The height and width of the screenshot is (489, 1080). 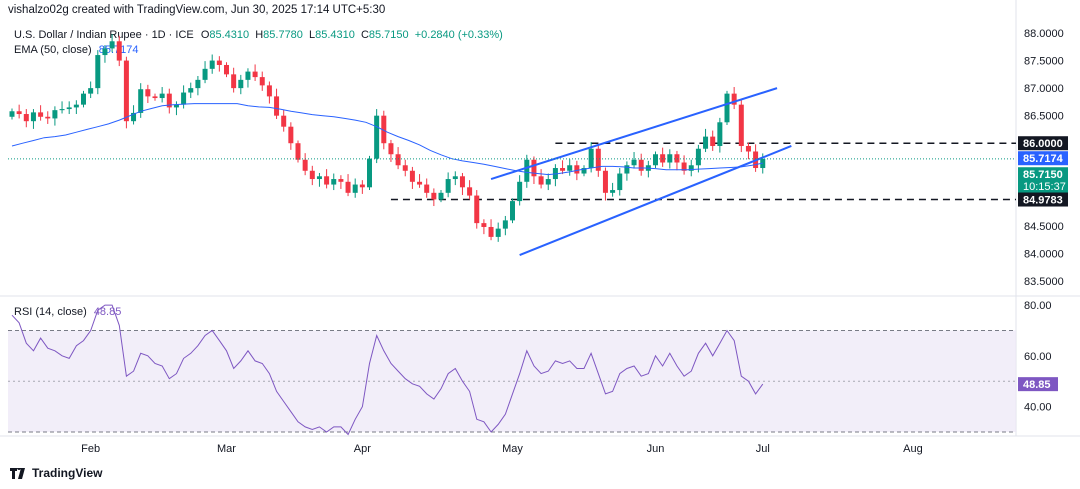 What do you see at coordinates (1044, 34) in the screenshot?
I see `price-tick-label: 88.0000` at bounding box center [1044, 34].